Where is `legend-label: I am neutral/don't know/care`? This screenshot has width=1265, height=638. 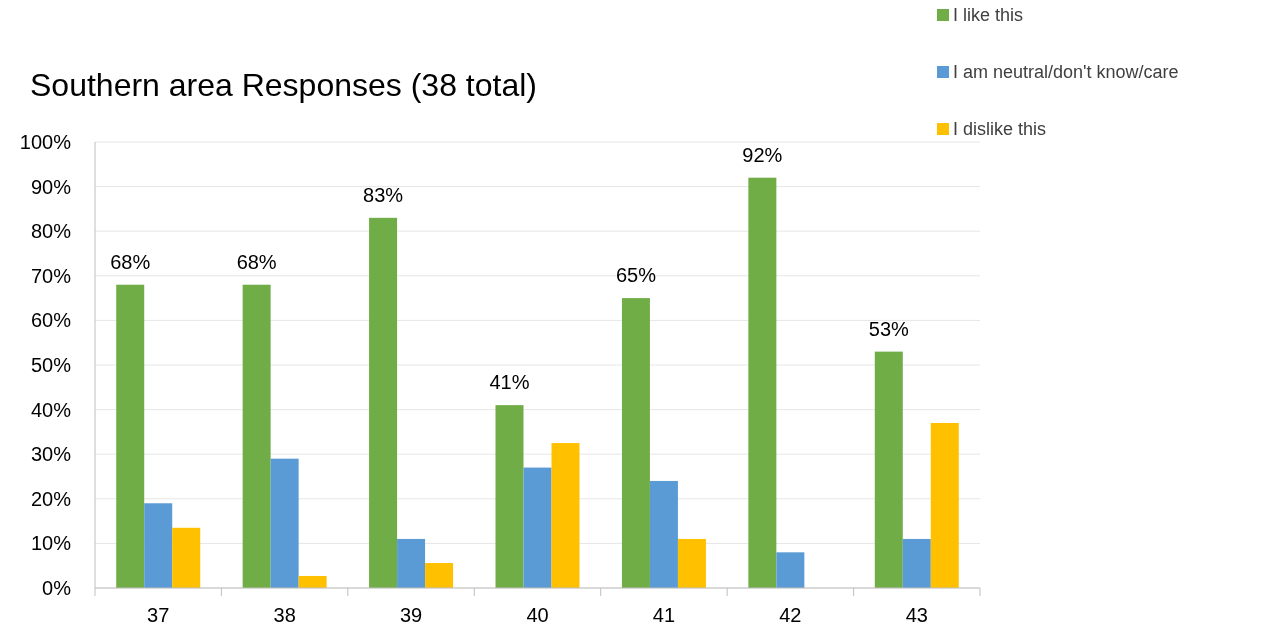
legend-label: I am neutral/don't know/care is located at coordinates (1066, 72).